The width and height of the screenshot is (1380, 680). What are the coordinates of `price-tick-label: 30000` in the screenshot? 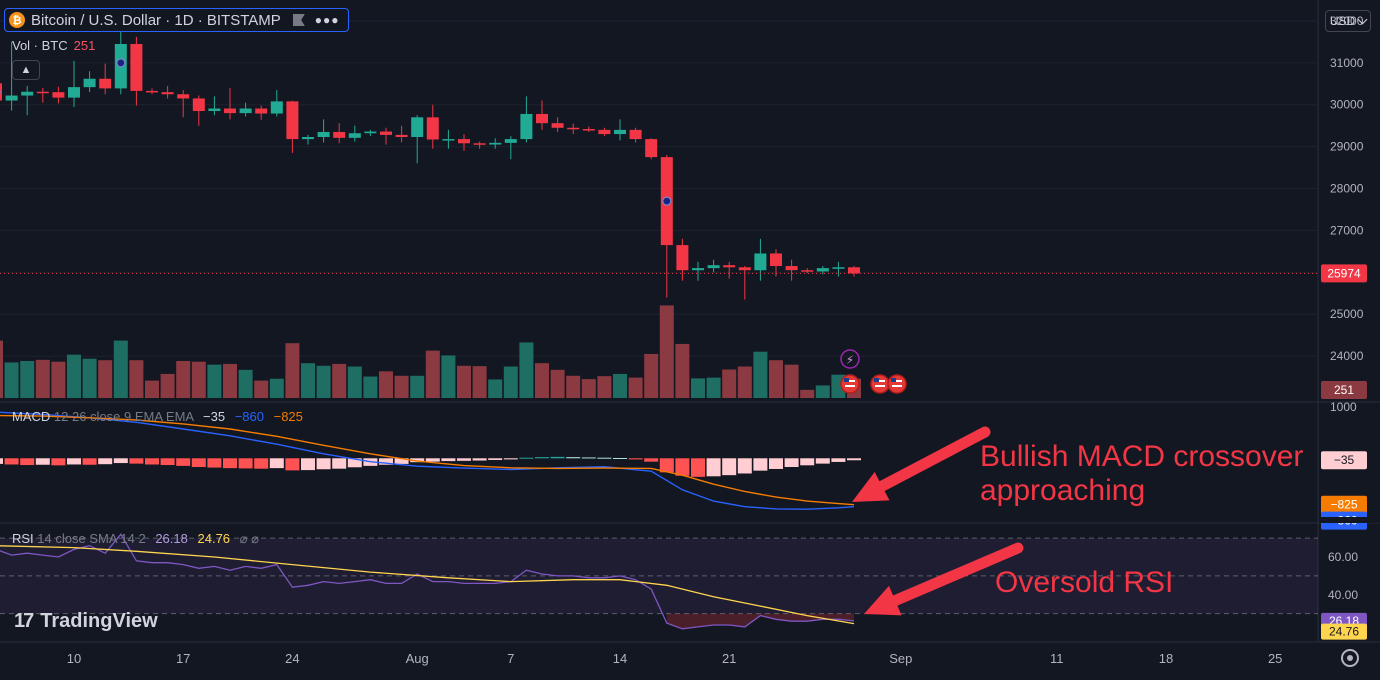 It's located at (1347, 105).